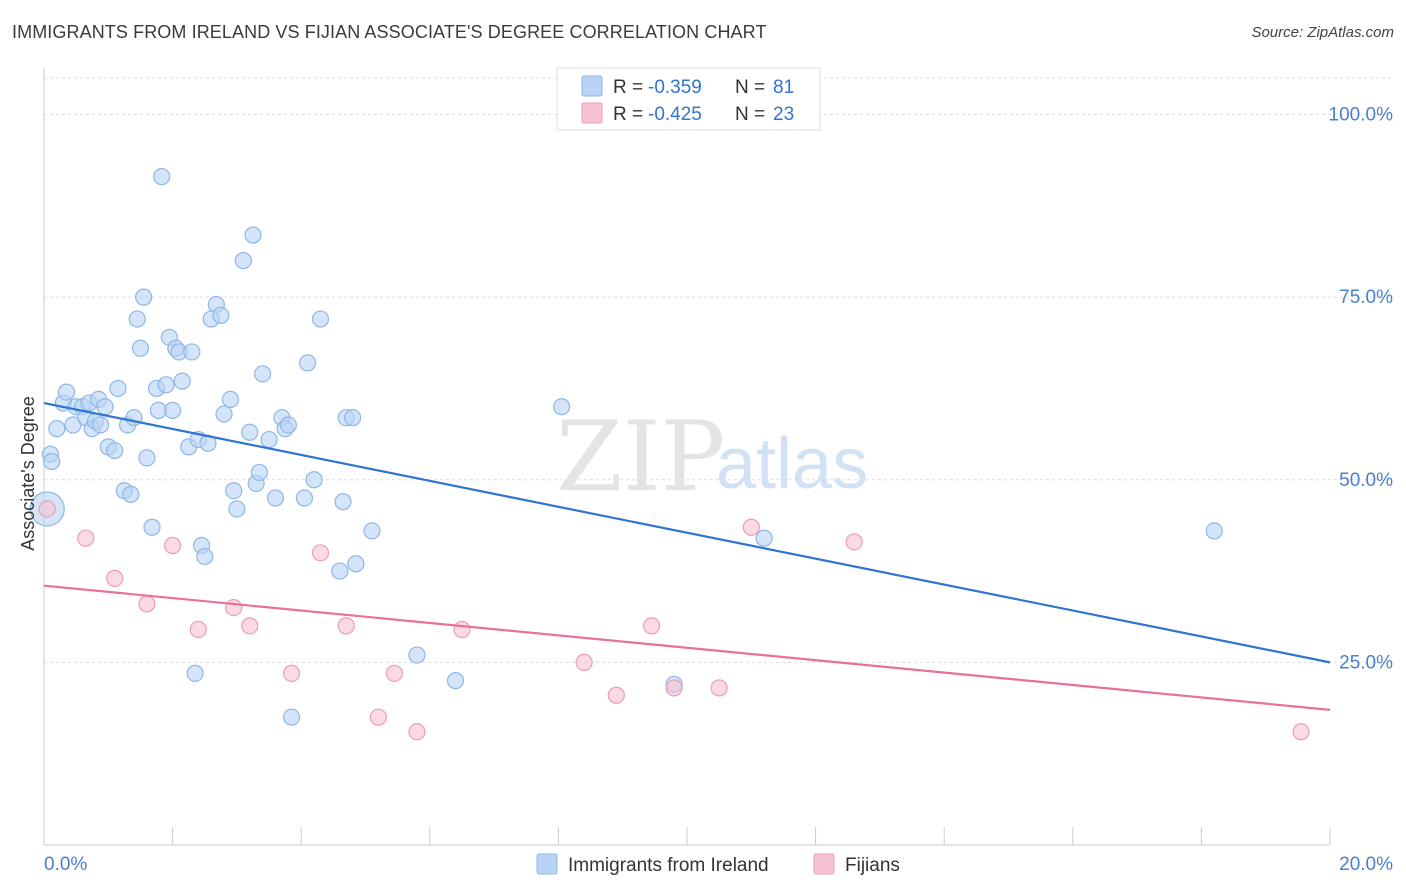 This screenshot has width=1406, height=892. I want to click on series-legend-label: Immigrants from Ireland, so click(668, 865).